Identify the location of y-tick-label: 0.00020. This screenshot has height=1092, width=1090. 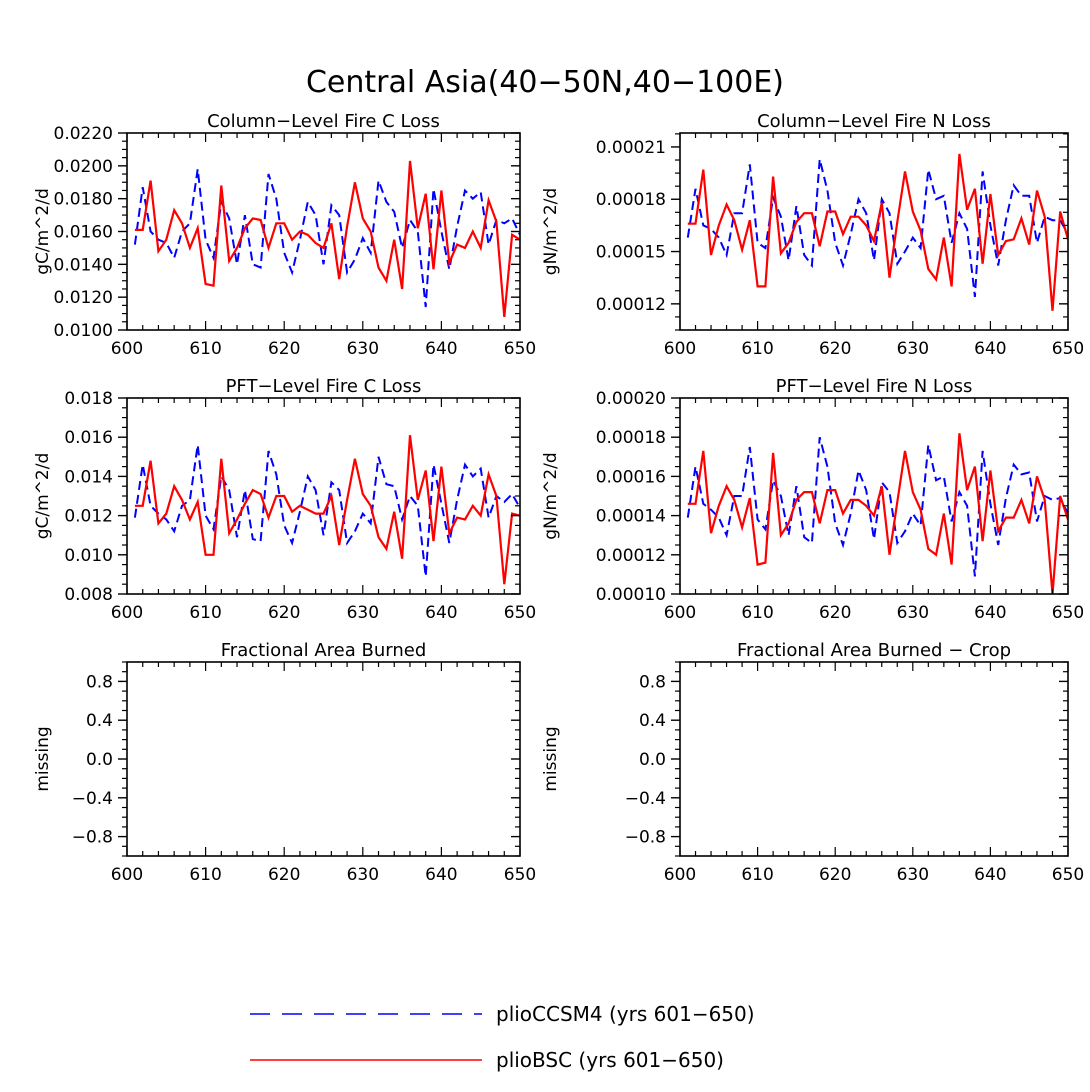
(631, 399).